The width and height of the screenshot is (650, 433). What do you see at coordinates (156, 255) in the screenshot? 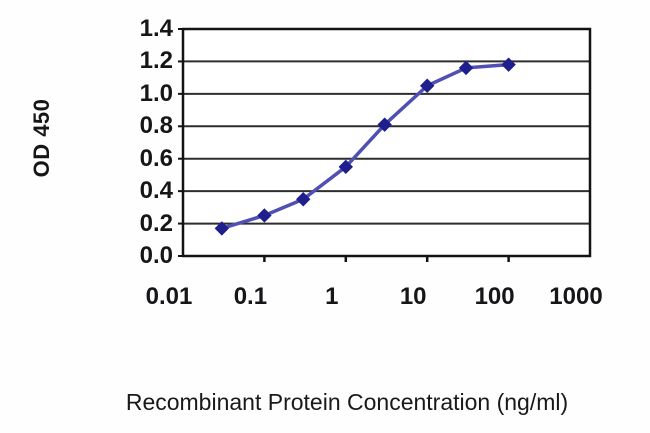
I see `y-tick-label: 0.0` at bounding box center [156, 255].